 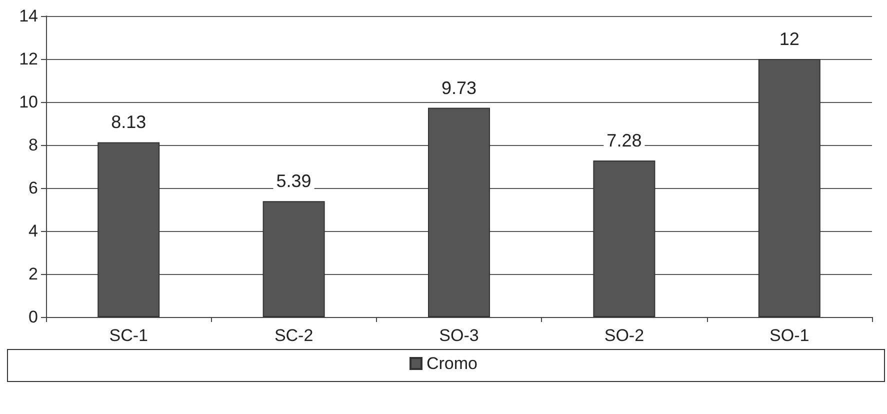 What do you see at coordinates (33, 317) in the screenshot?
I see `y-tick-label: 0` at bounding box center [33, 317].